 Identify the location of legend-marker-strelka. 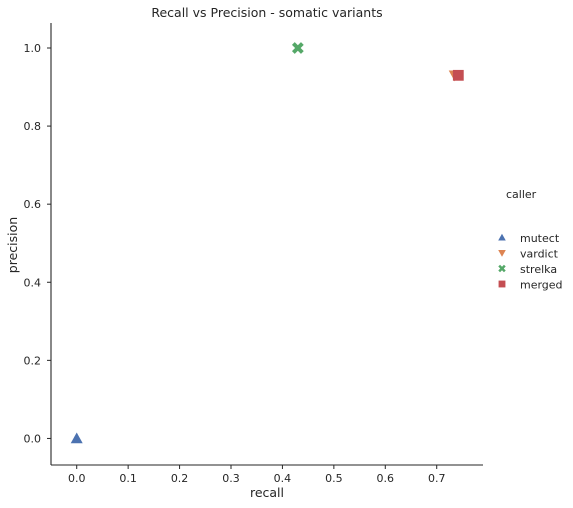
(502, 268).